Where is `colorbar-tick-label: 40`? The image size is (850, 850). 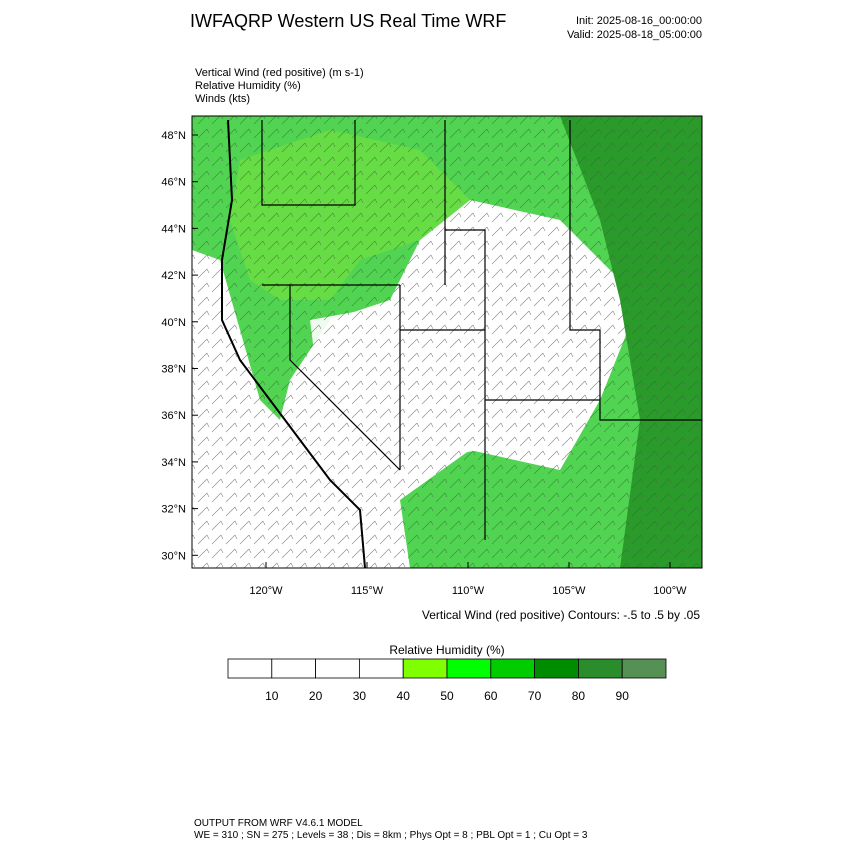
colorbar-tick-label: 40 is located at coordinates (404, 696).